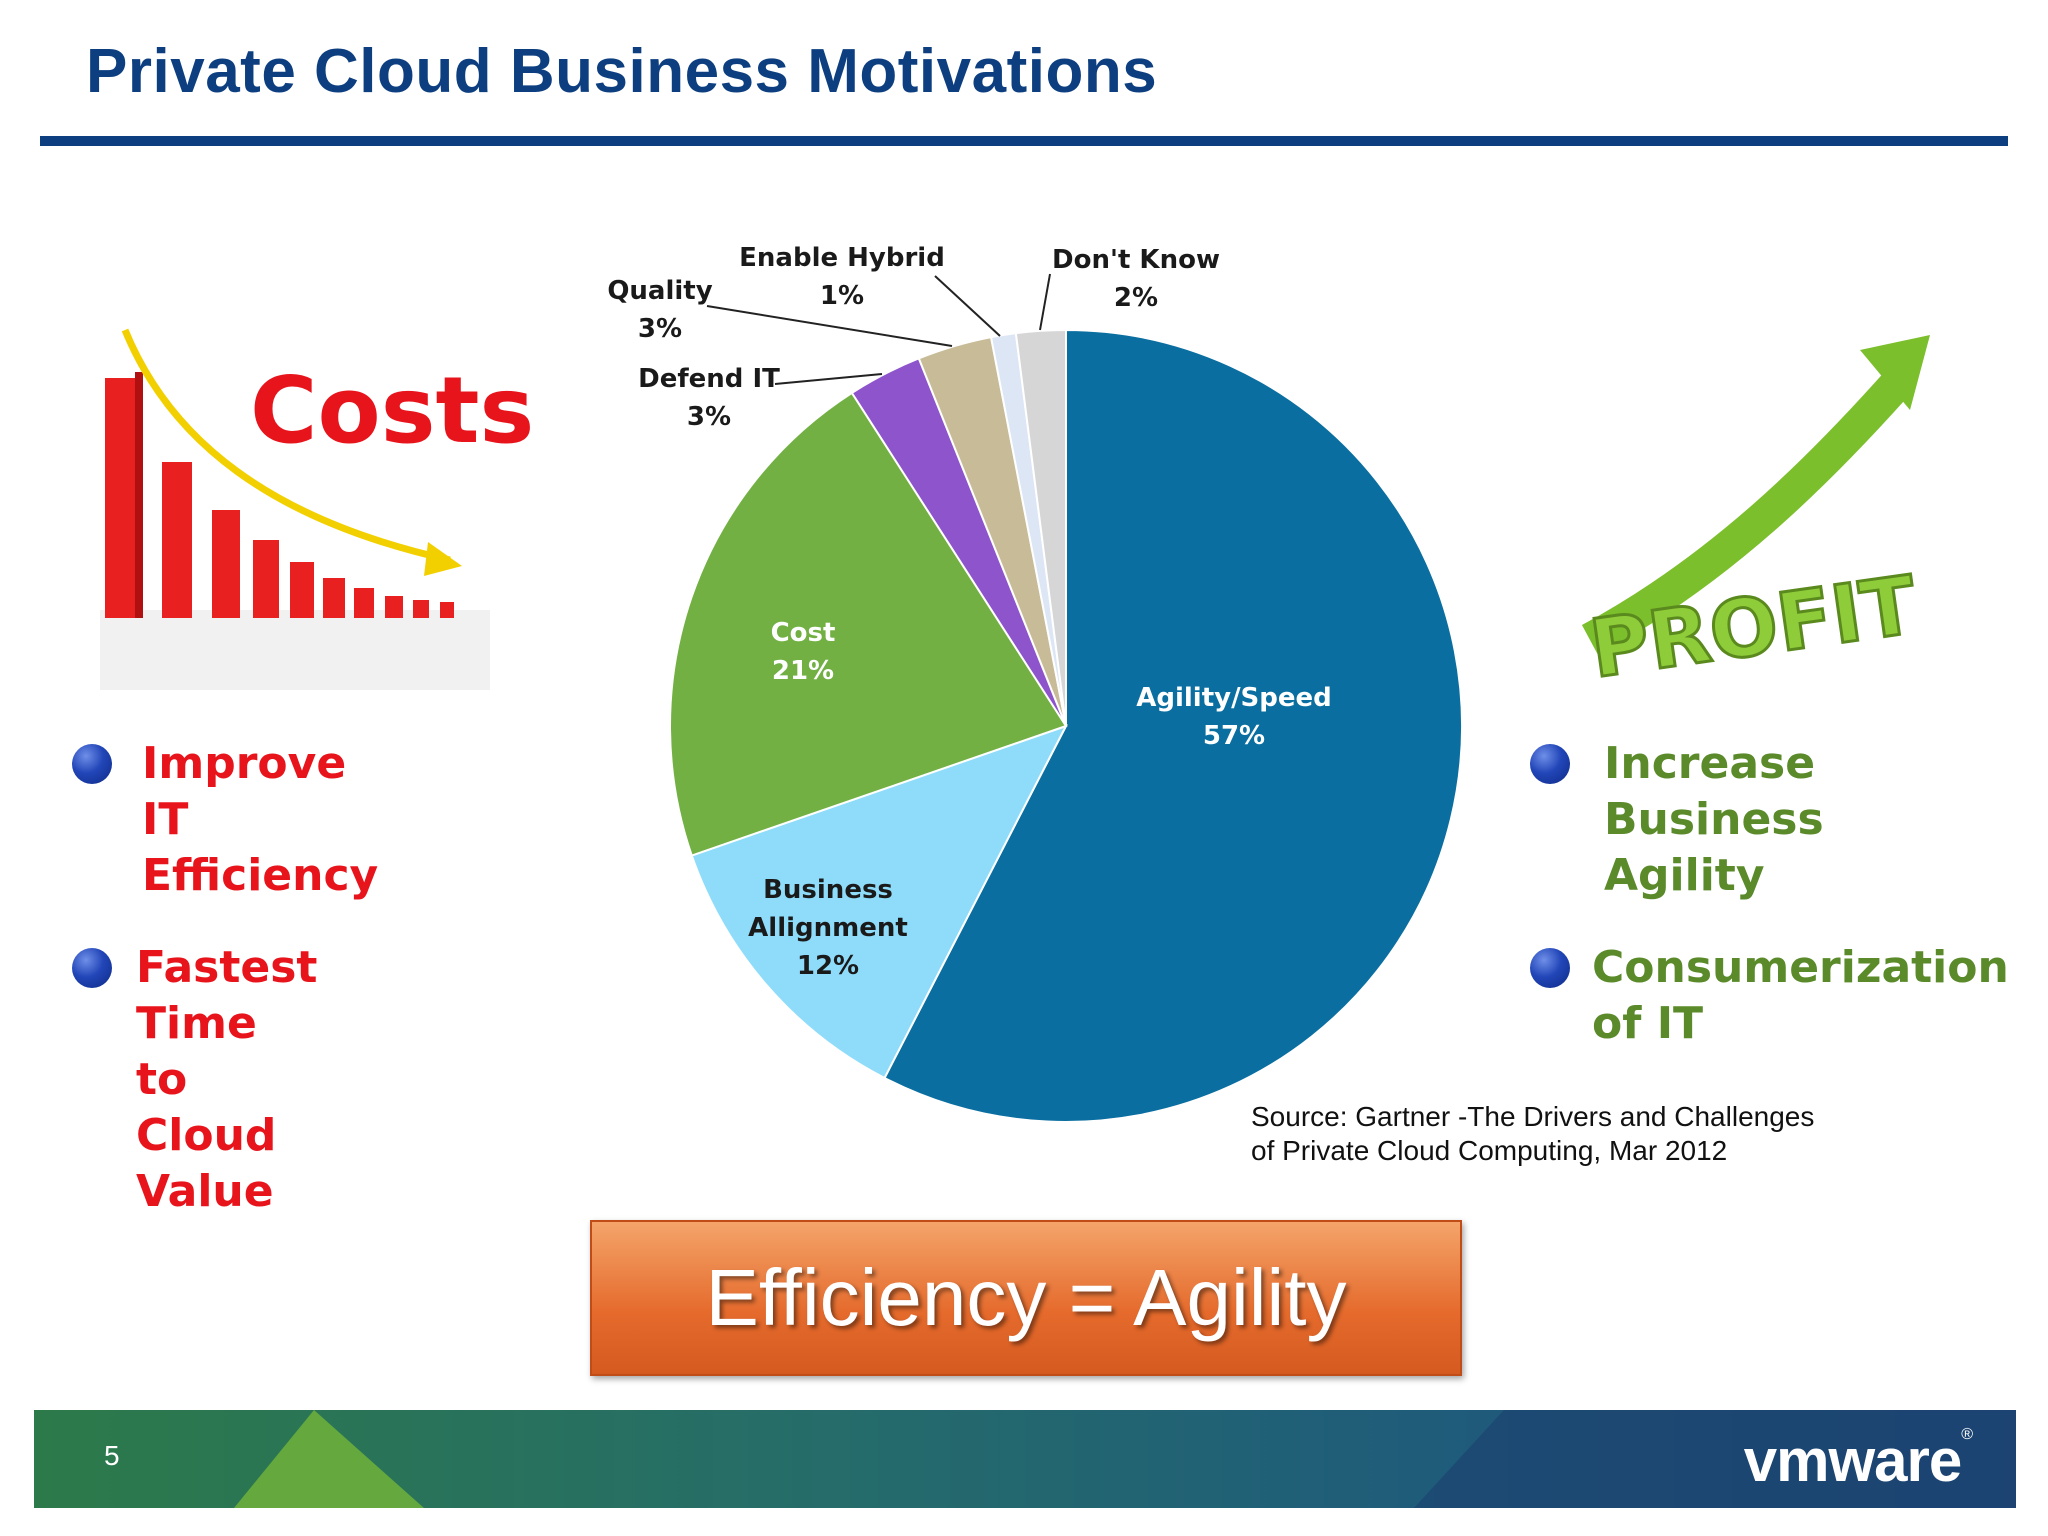  Describe the element at coordinates (829, 326) in the screenshot. I see `leader-line-quality` at that location.